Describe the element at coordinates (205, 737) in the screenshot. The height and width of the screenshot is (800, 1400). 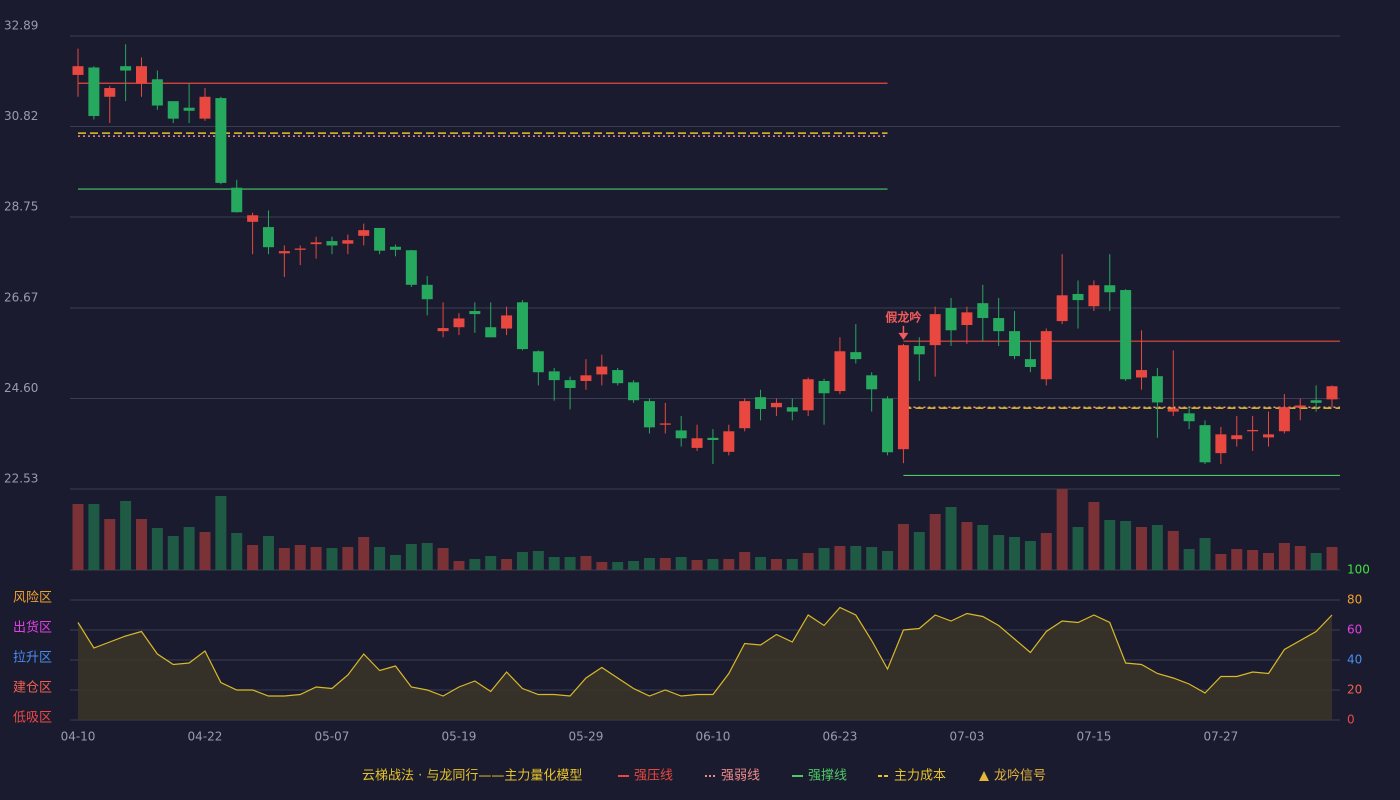
I see `x-tick-label: 04-22` at that location.